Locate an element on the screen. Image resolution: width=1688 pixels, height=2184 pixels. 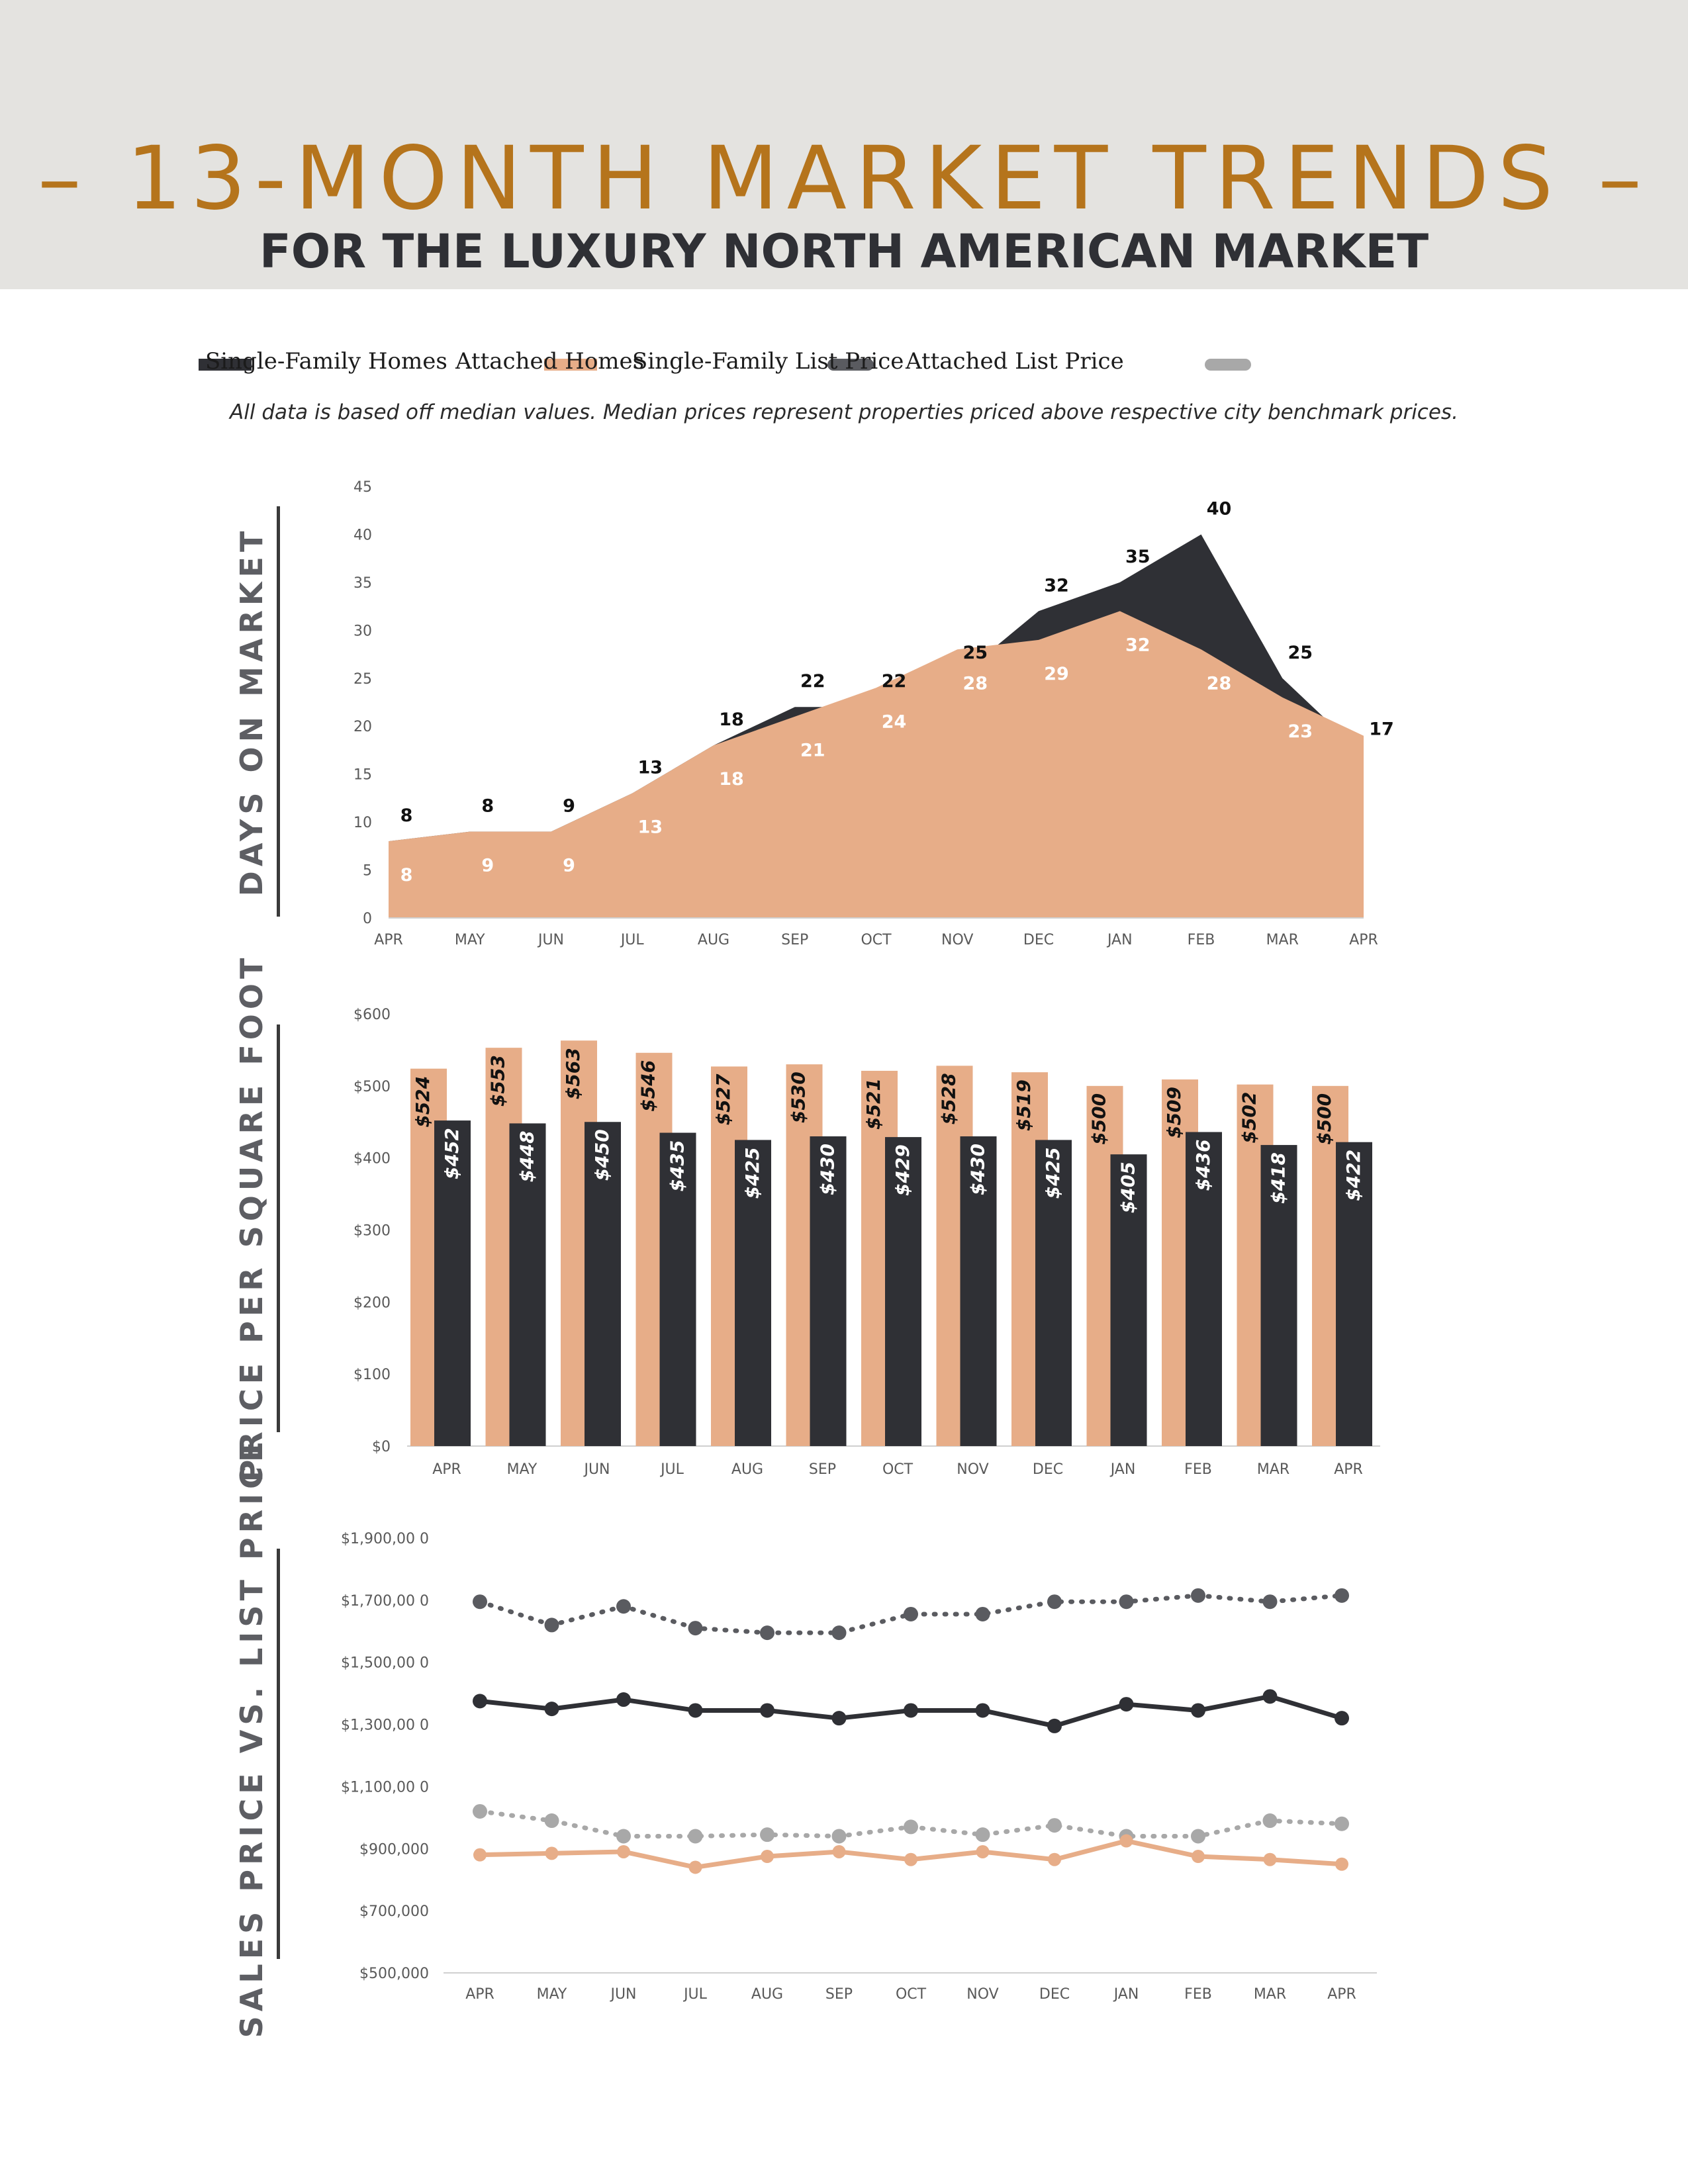
dom-label-single-family: 9 is located at coordinates (569, 806).